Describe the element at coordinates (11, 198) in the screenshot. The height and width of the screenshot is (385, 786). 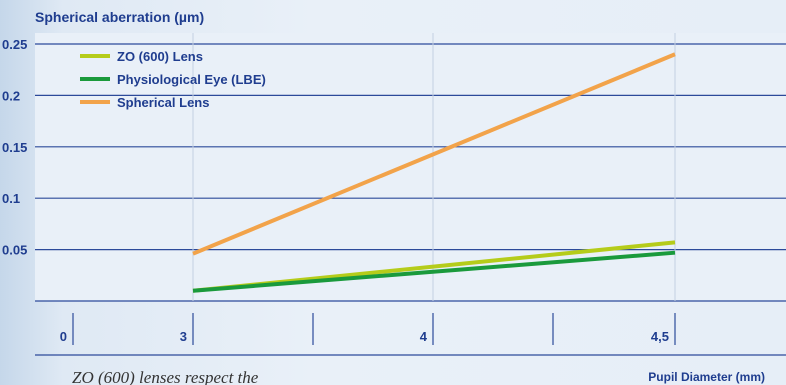
I see `y-tick-label: 0.1` at that location.